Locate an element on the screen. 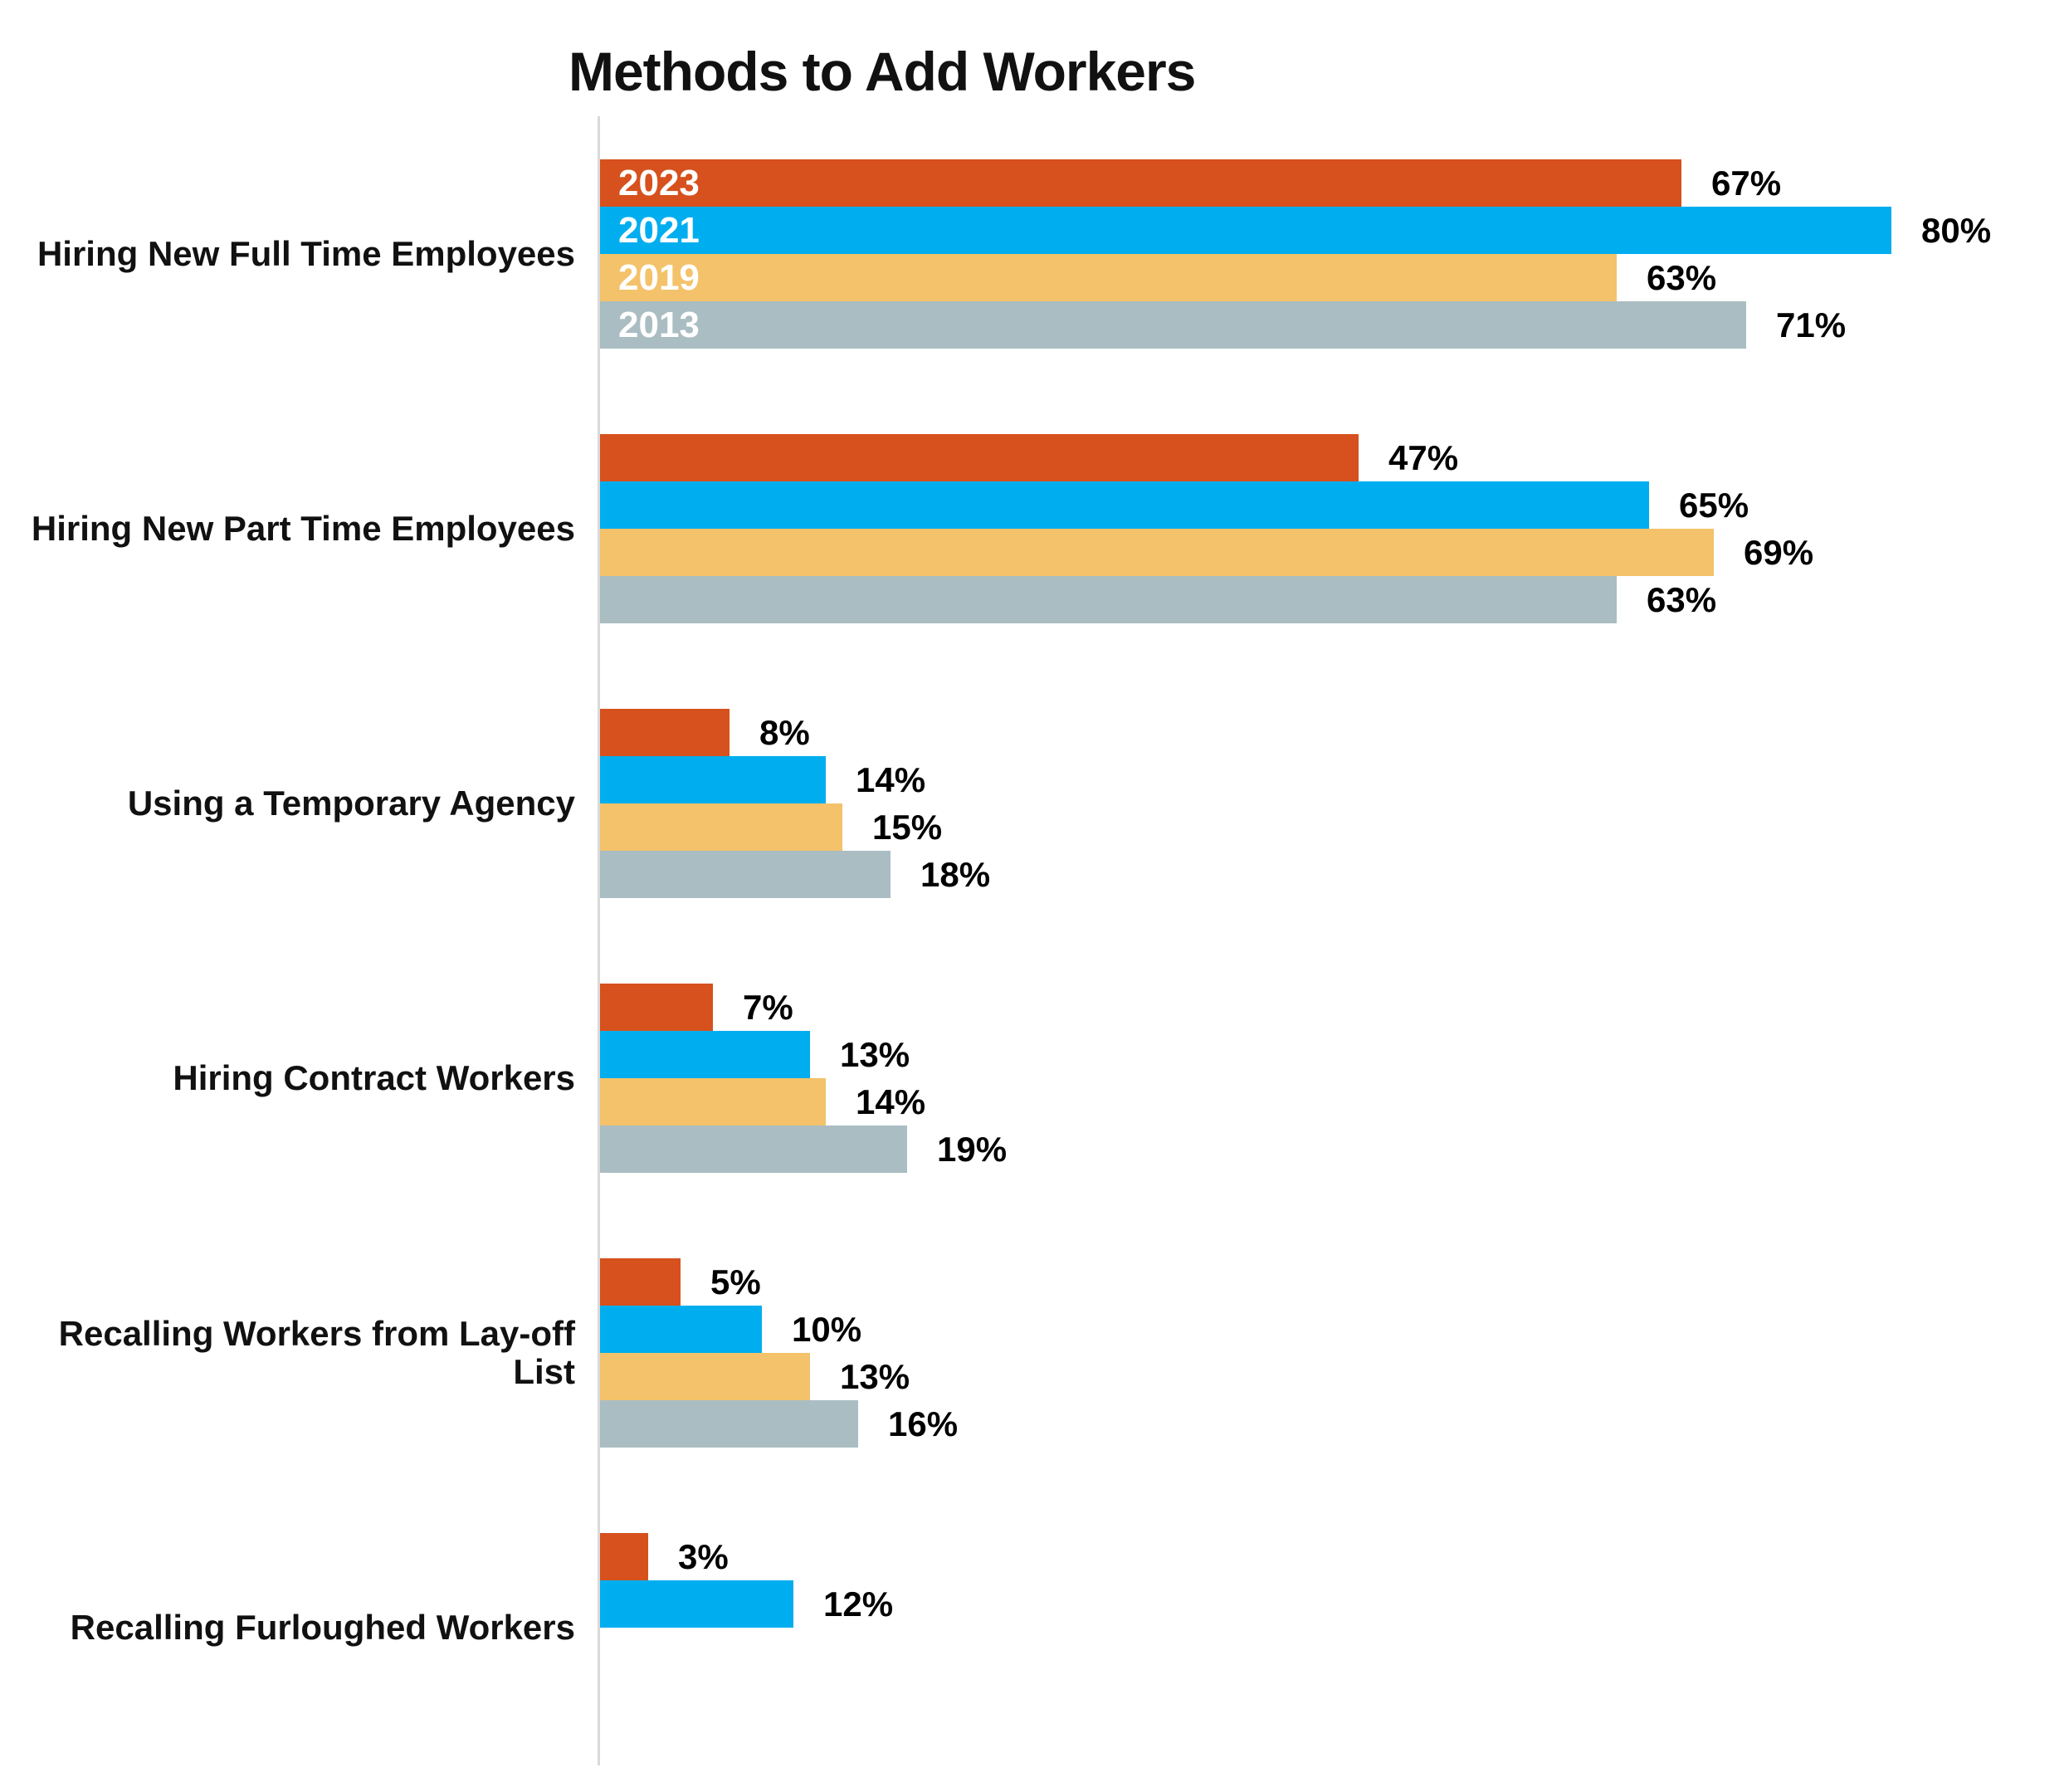 The height and width of the screenshot is (1792, 2069). value-label: 69% is located at coordinates (1779, 552).